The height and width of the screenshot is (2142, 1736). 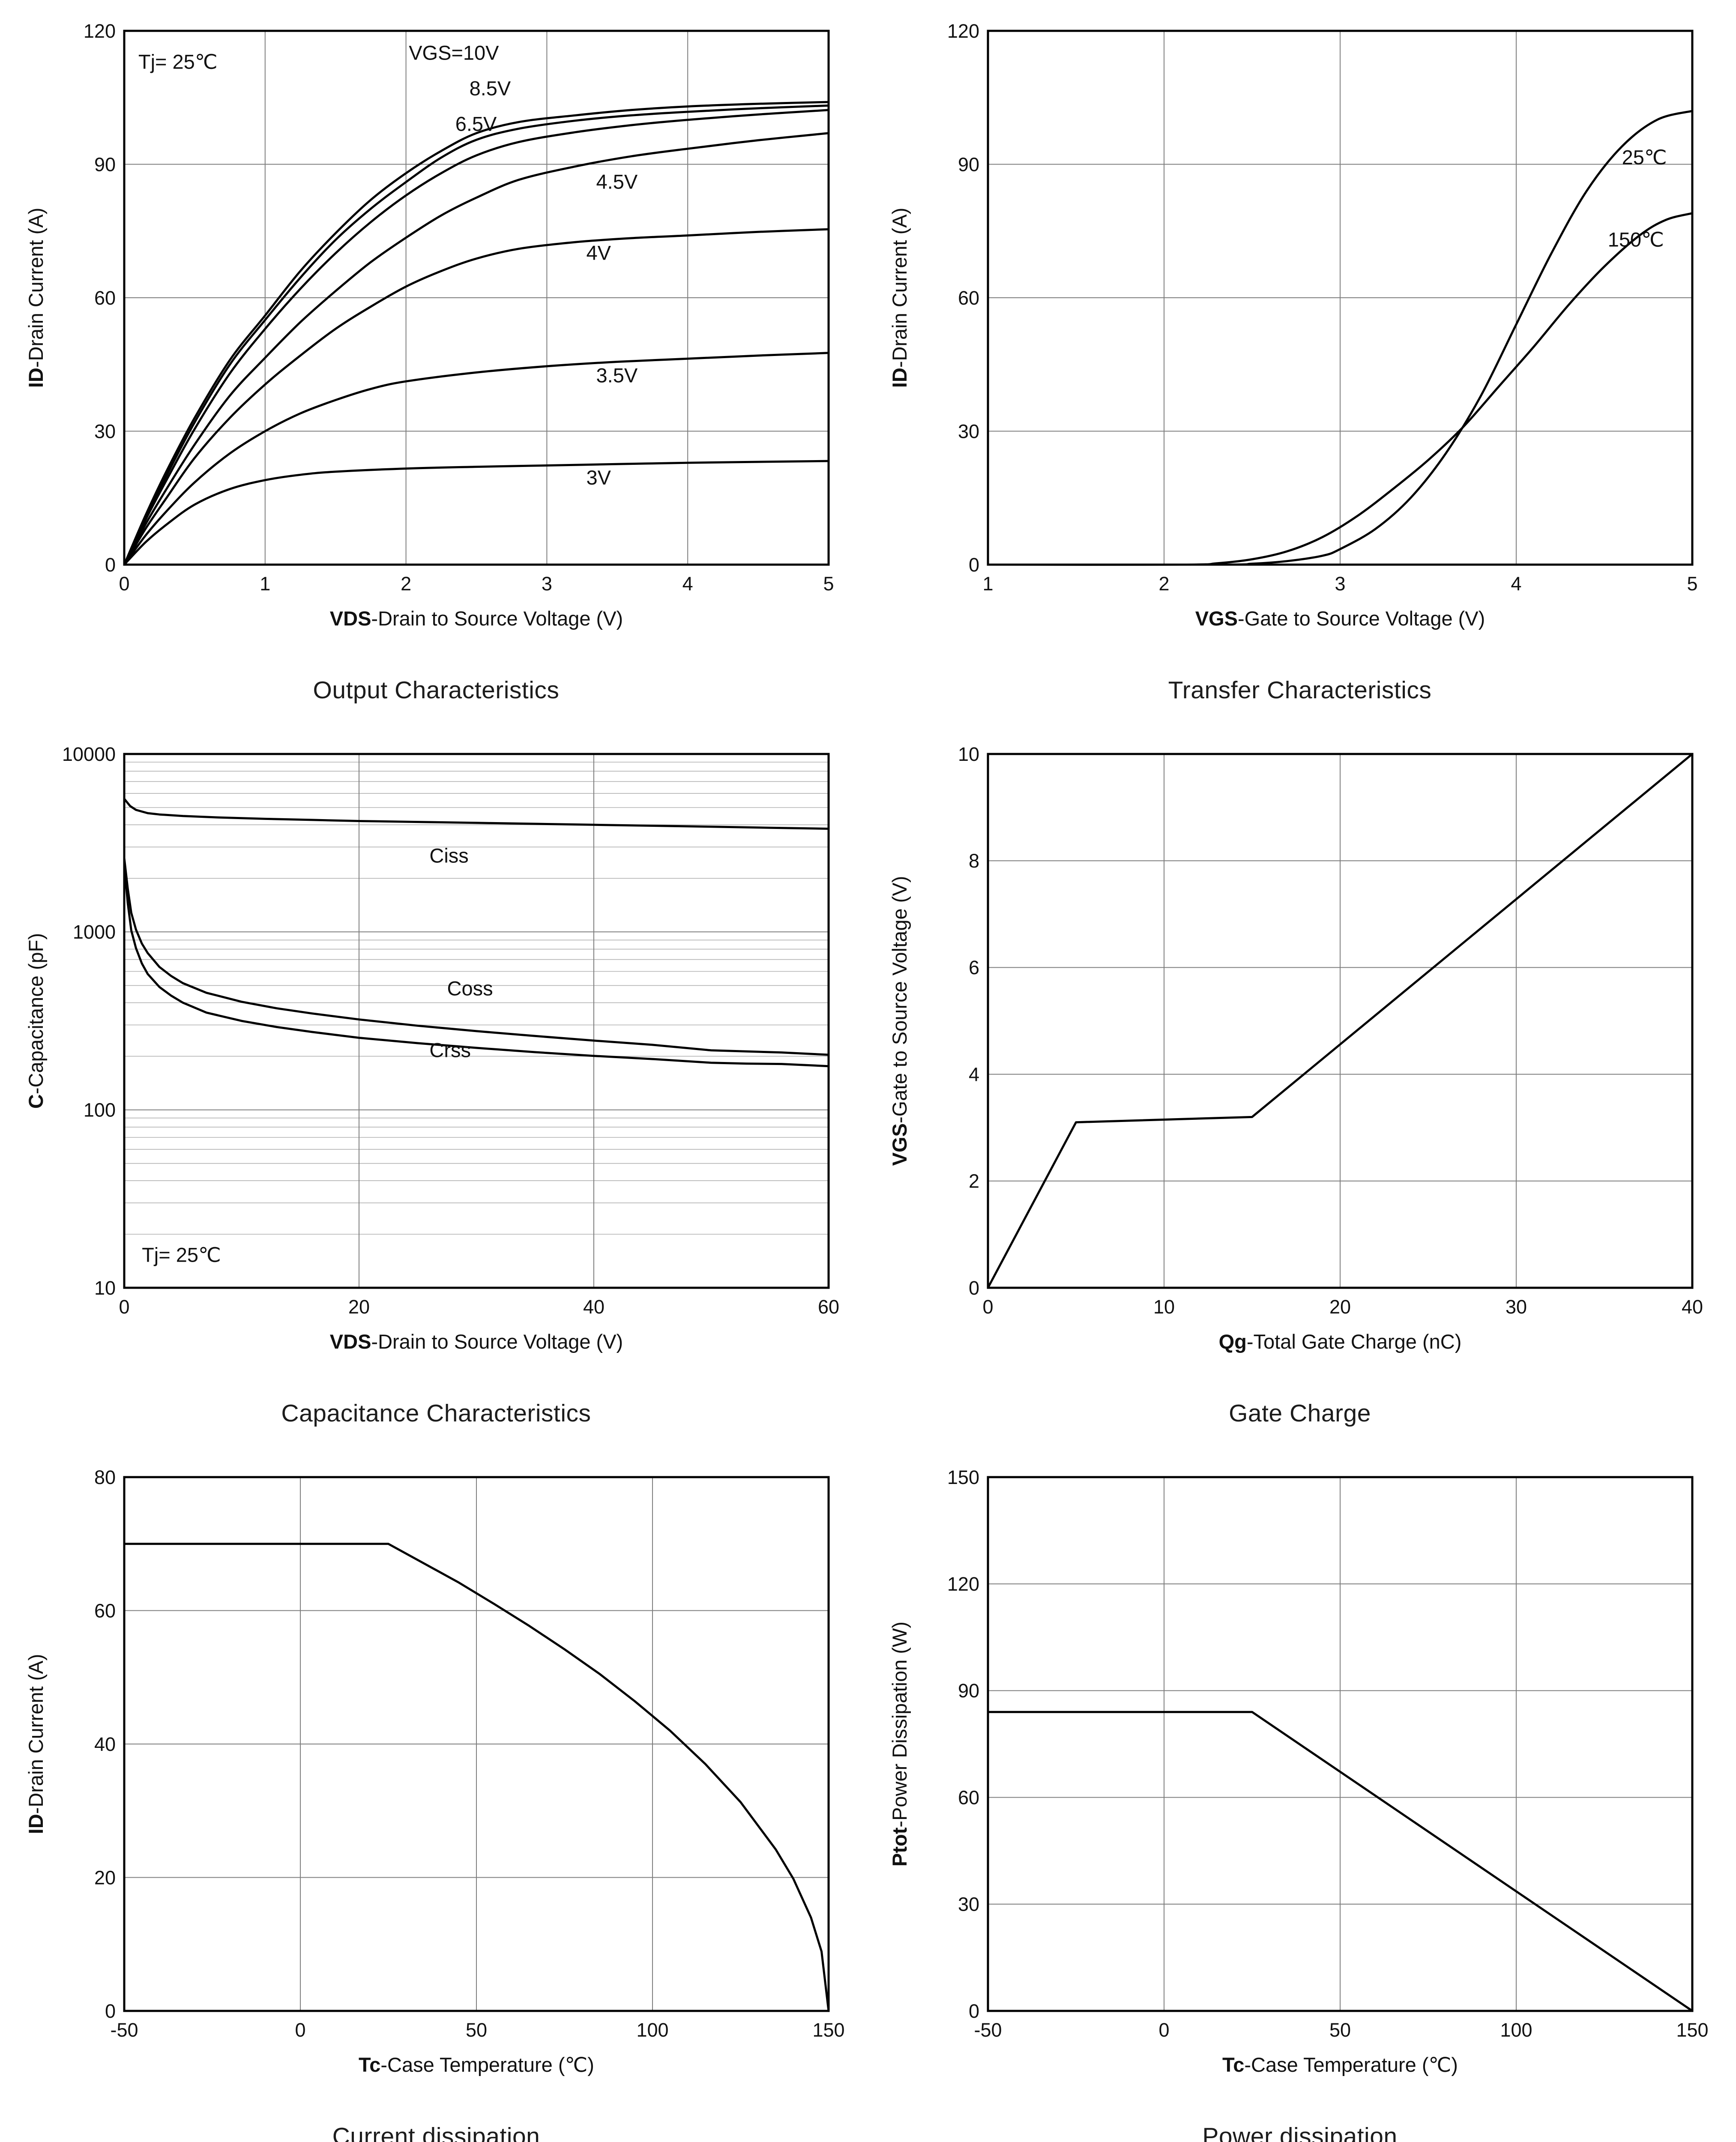 I want to click on tick-labels: 0 10 20 30 40 0 2 4 6 8 10, so click(x=1330, y=1030).